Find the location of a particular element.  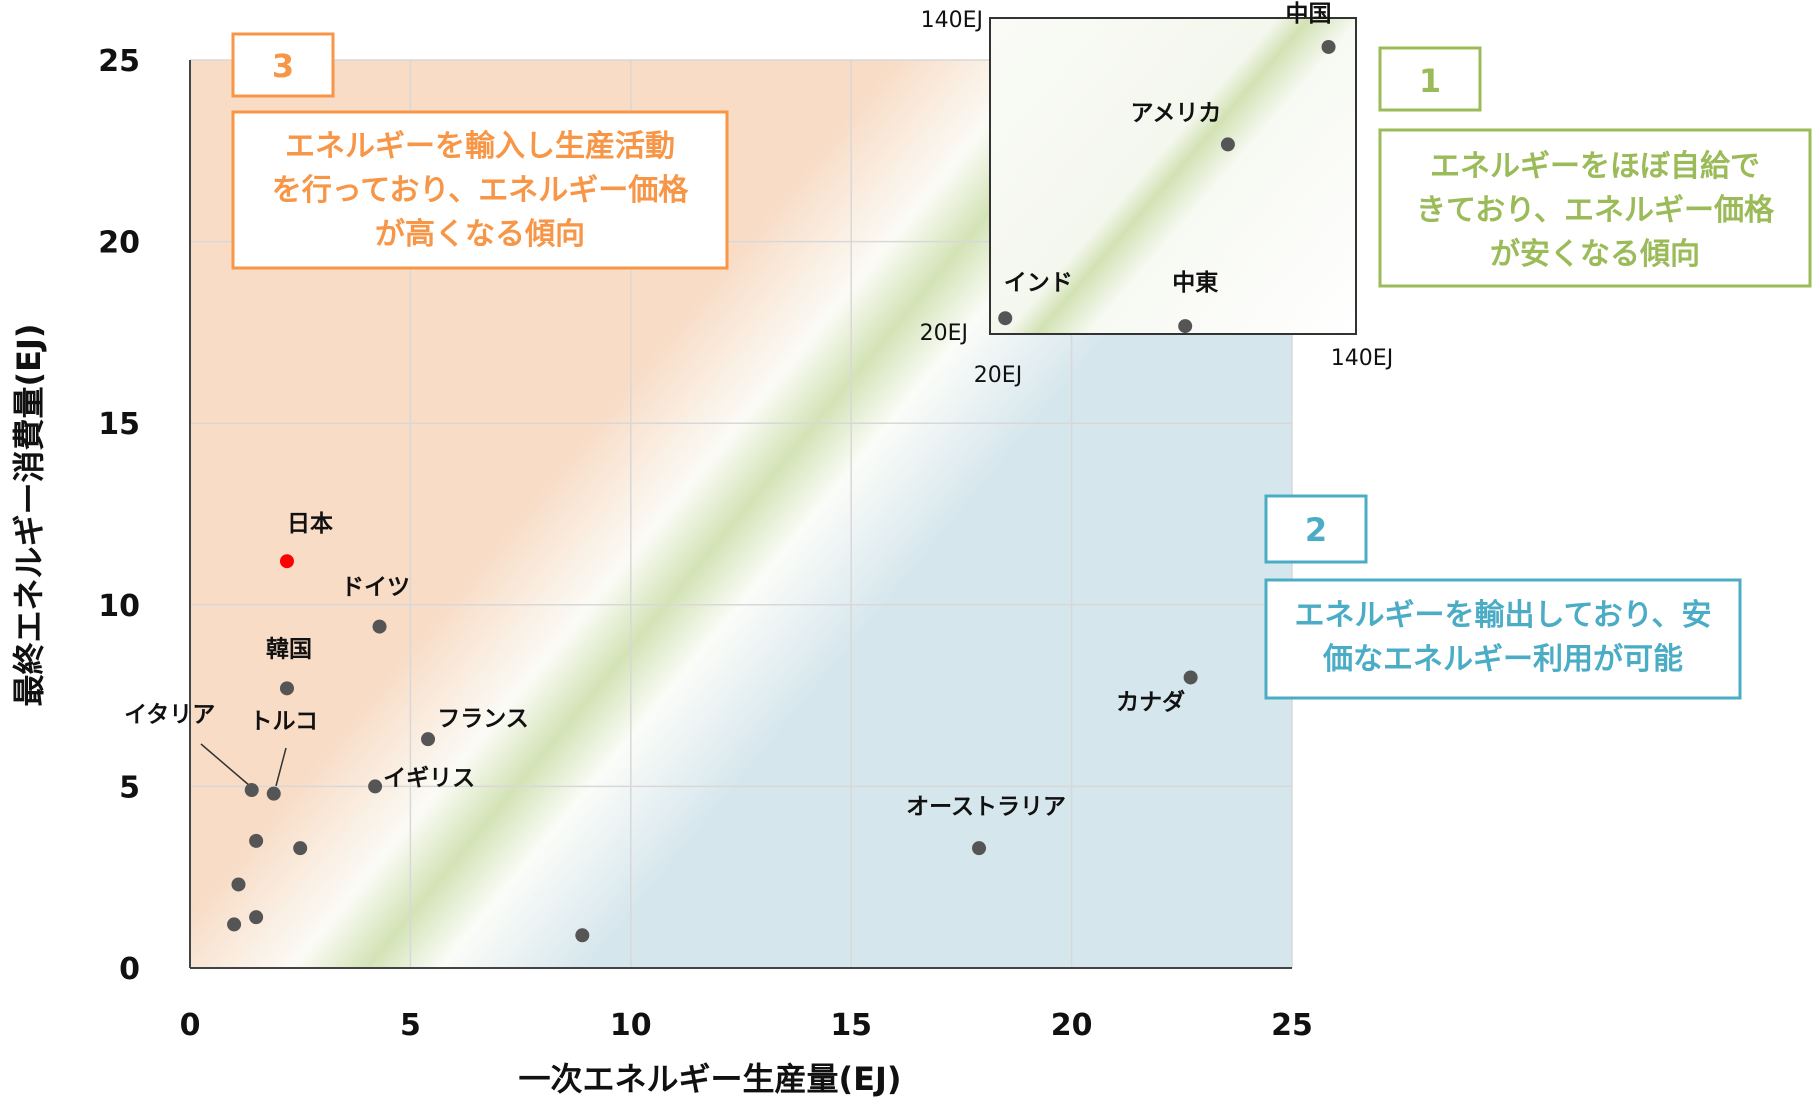

annotation-1: 1 エネルギーをほぼ自給で きており、エネルギー価格 が安くなる傾向 is located at coordinates (1595, 167).